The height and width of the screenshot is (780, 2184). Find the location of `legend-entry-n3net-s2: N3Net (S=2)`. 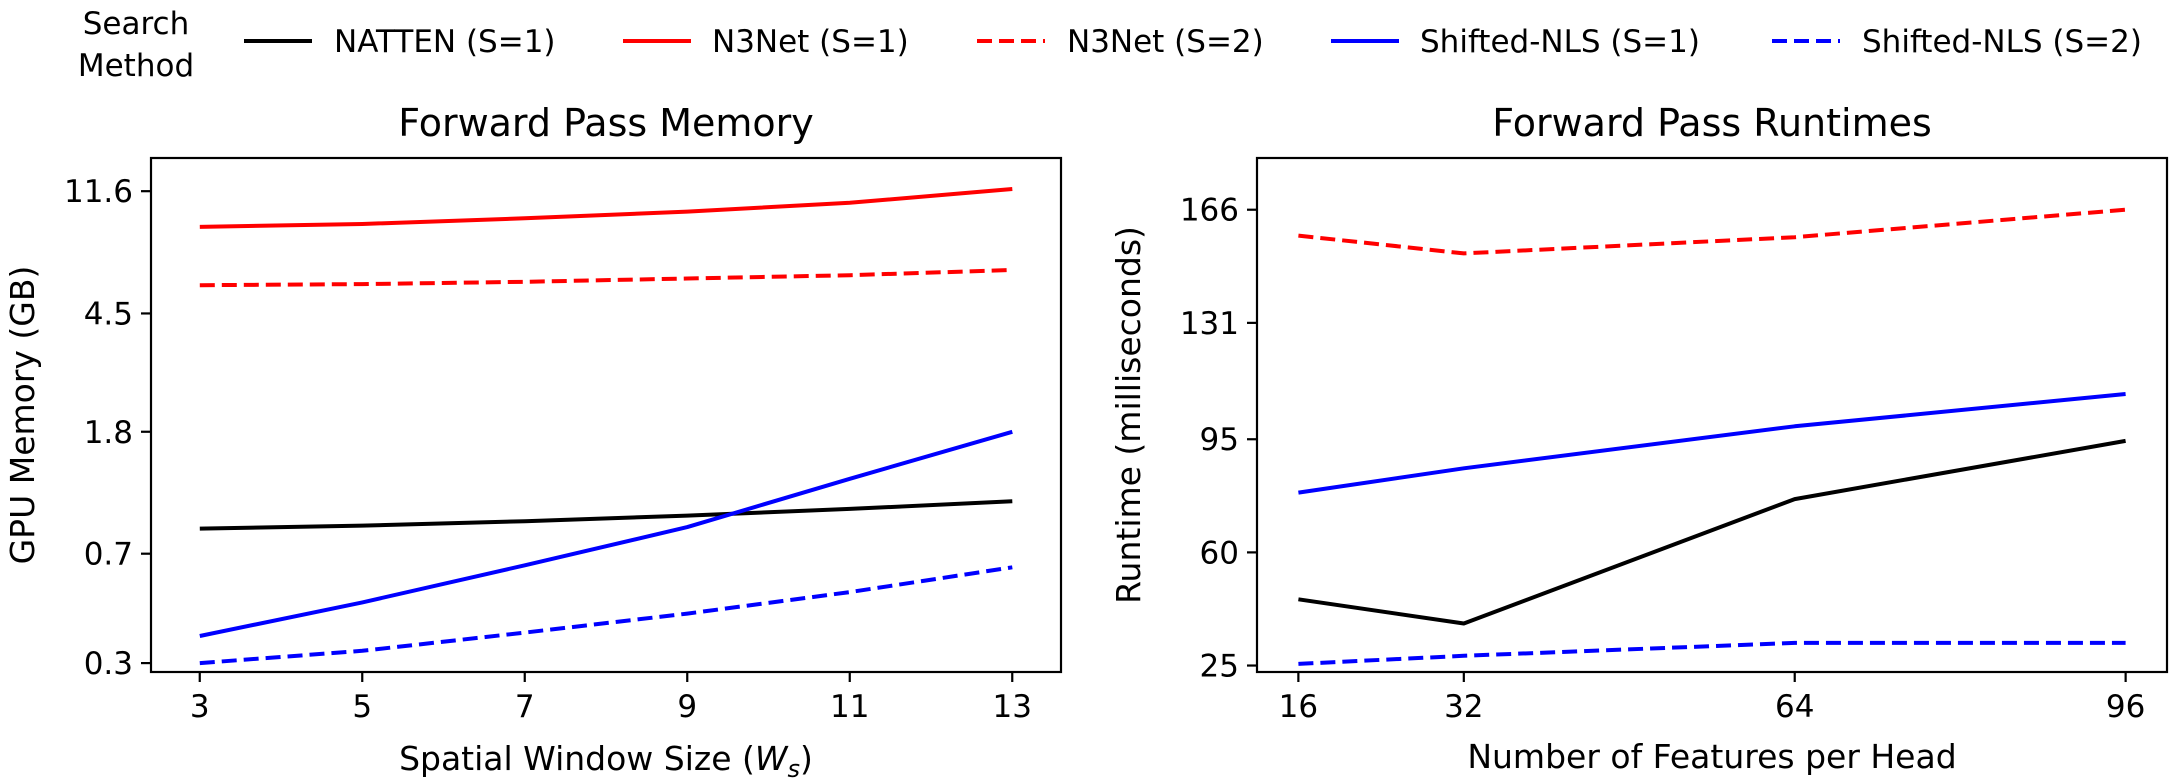

legend-entry-n3net-s2: N3Net (S=2) is located at coordinates (1120, 42).